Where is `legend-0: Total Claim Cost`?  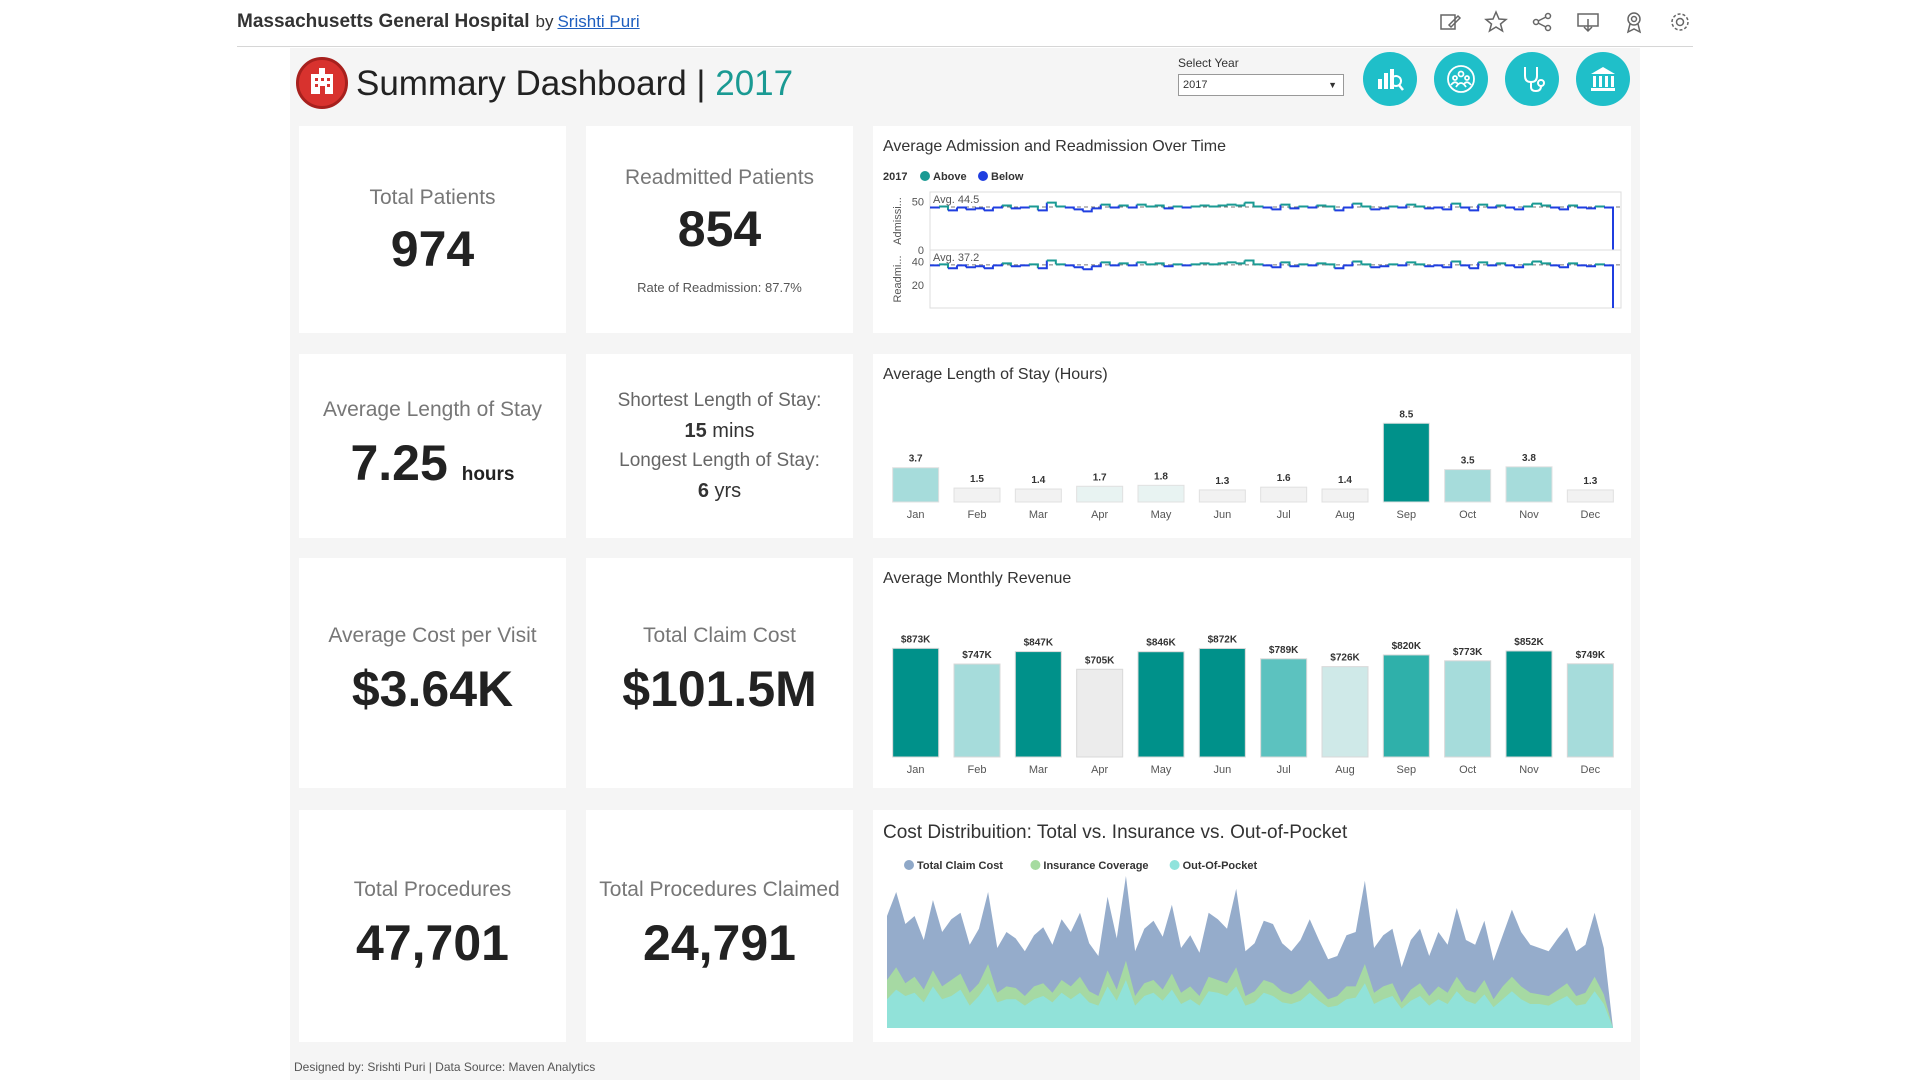 legend-0: Total Claim Cost is located at coordinates (960, 866).